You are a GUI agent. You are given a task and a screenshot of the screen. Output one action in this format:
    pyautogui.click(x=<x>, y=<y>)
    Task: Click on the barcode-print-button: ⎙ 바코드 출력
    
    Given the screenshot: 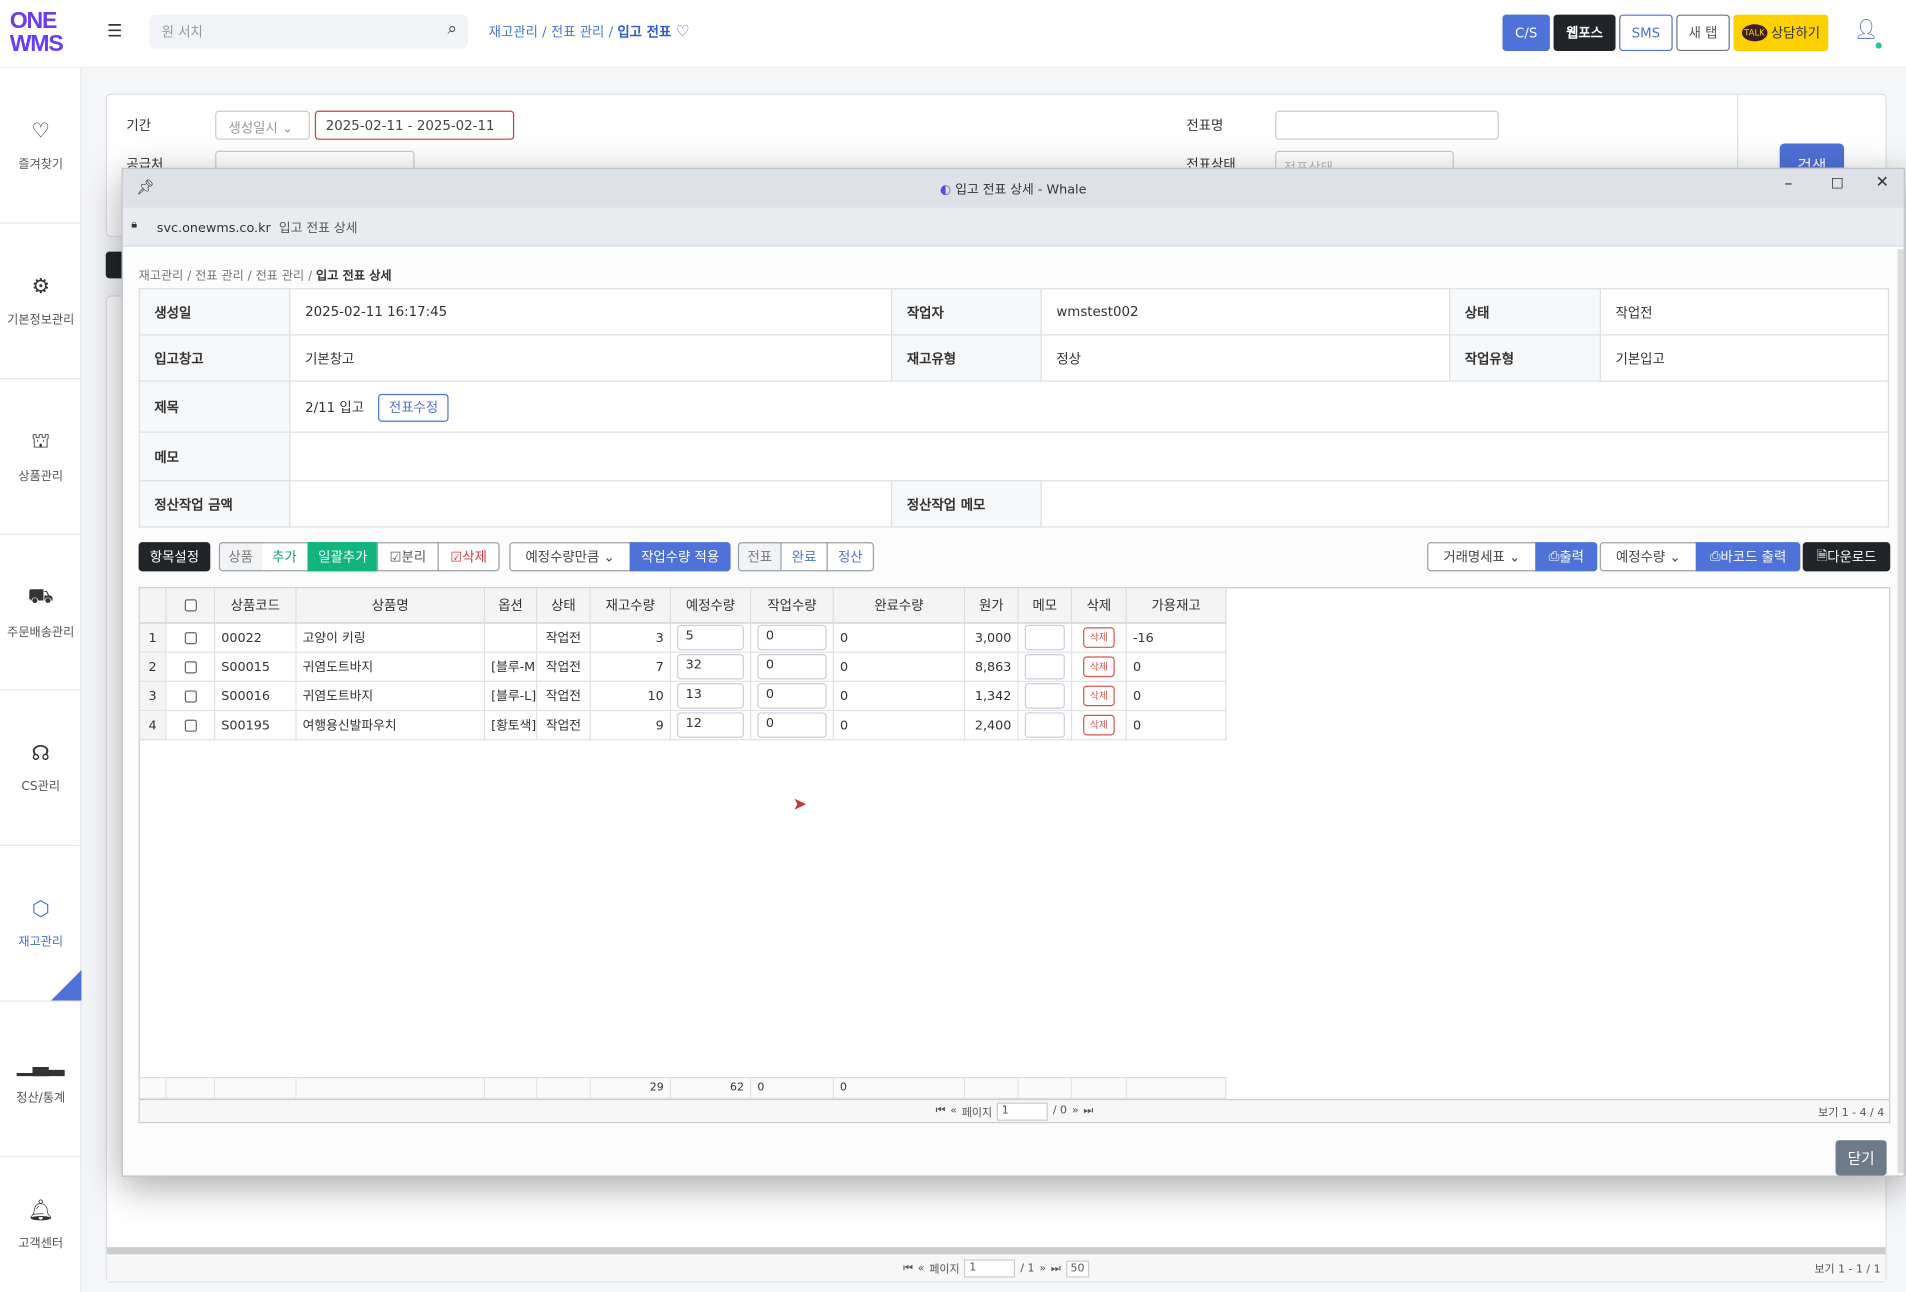 What is the action you would take?
    pyautogui.click(x=1748, y=557)
    